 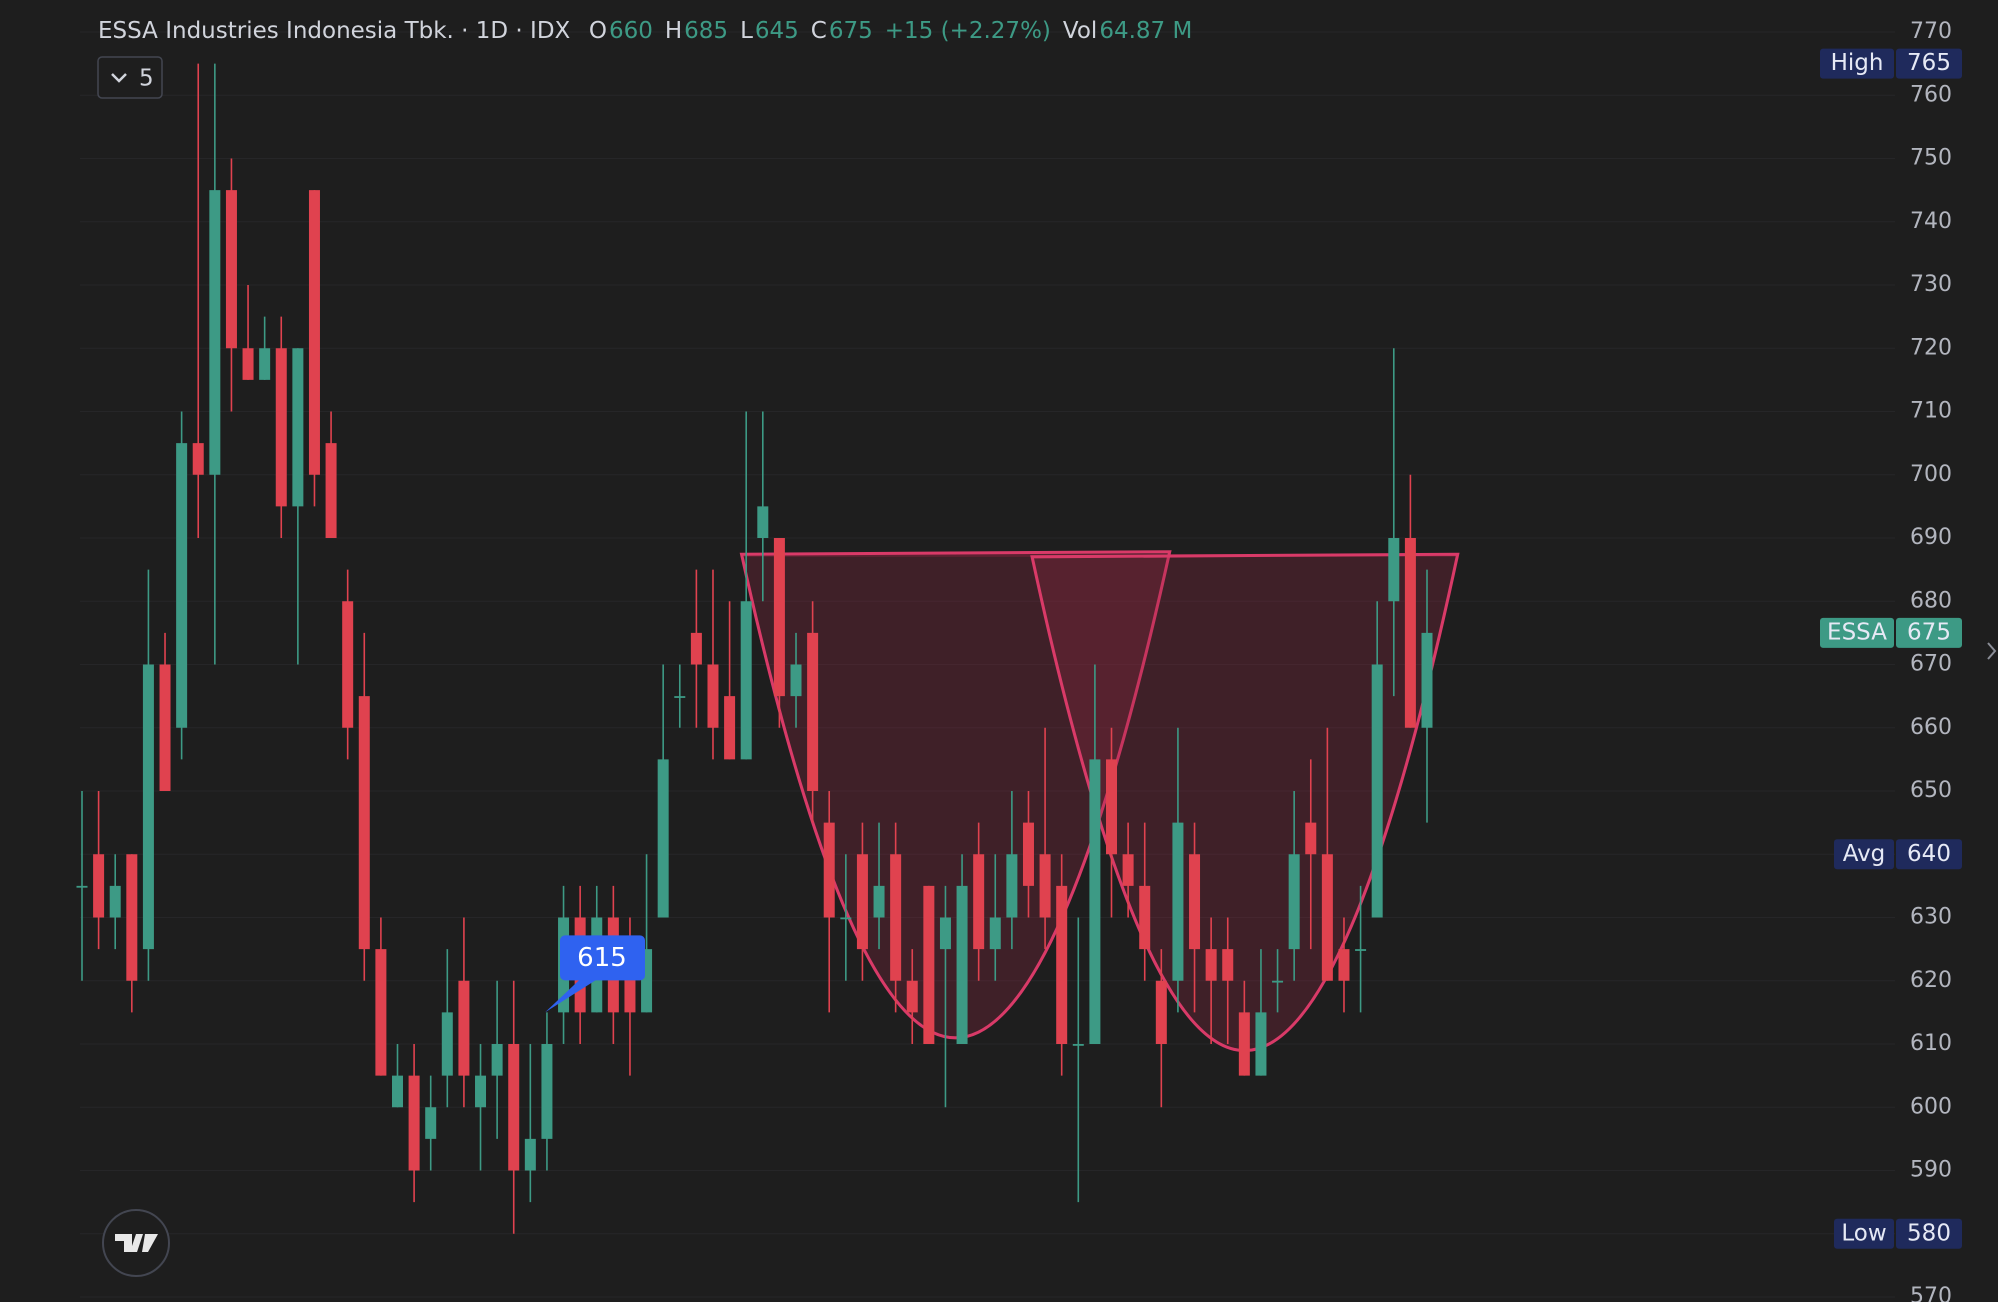 What do you see at coordinates (1931, 1170) in the screenshot?
I see `y-tick-label: 590` at bounding box center [1931, 1170].